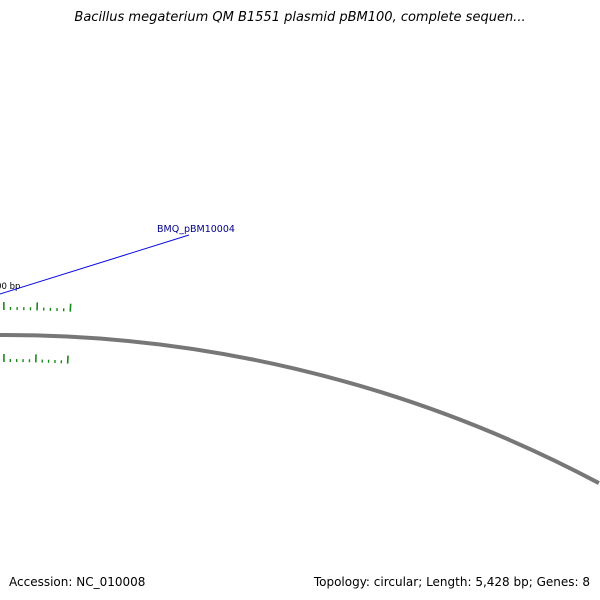  What do you see at coordinates (77, 582) in the screenshot?
I see `accession-text: Accession: NC_010008` at bounding box center [77, 582].